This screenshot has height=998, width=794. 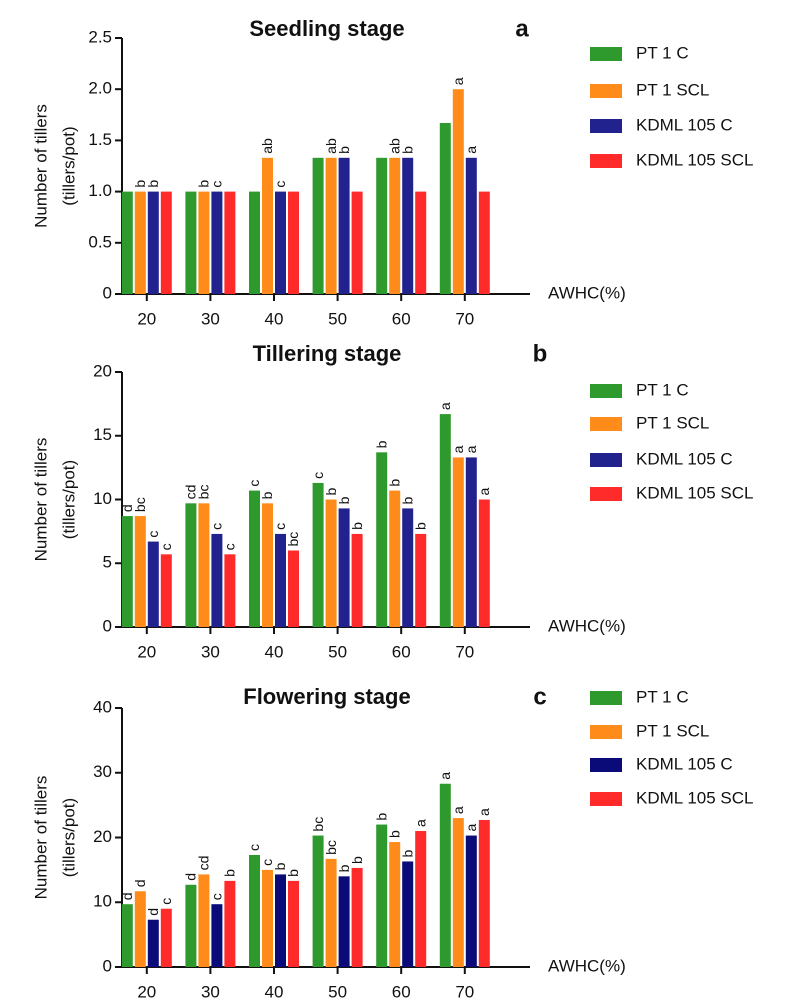 What do you see at coordinates (464, 318) in the screenshot?
I see `x-tick-label: 70` at bounding box center [464, 318].